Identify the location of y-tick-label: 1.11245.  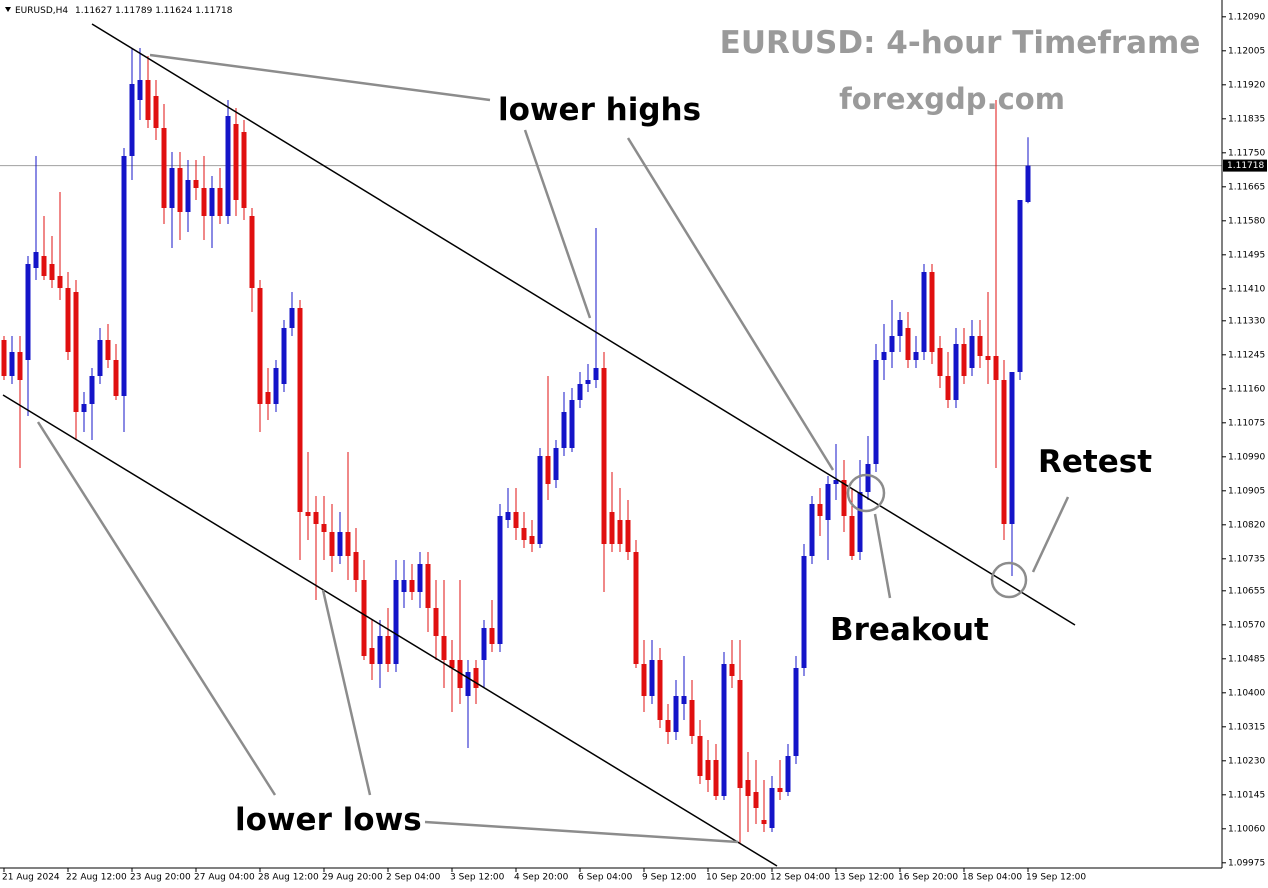
(1246, 355).